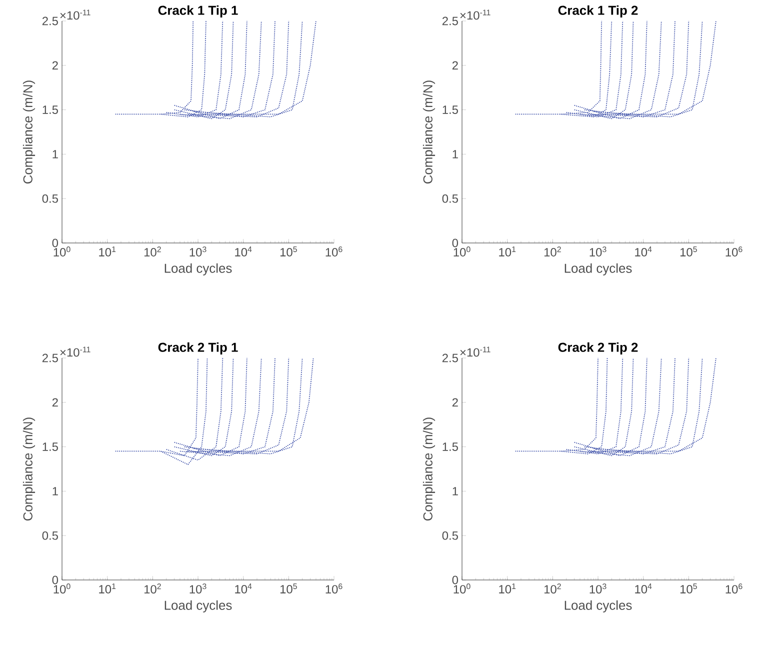 This screenshot has width=771, height=647. Describe the element at coordinates (198, 11) in the screenshot. I see `chart-title: Crack 1 Tip 1` at that location.